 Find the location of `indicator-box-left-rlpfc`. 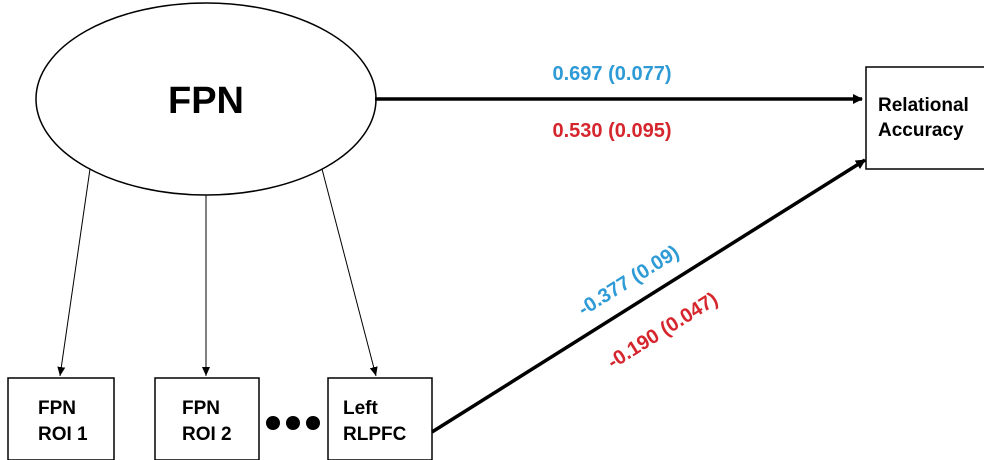

indicator-box-left-rlpfc is located at coordinates (380, 418).